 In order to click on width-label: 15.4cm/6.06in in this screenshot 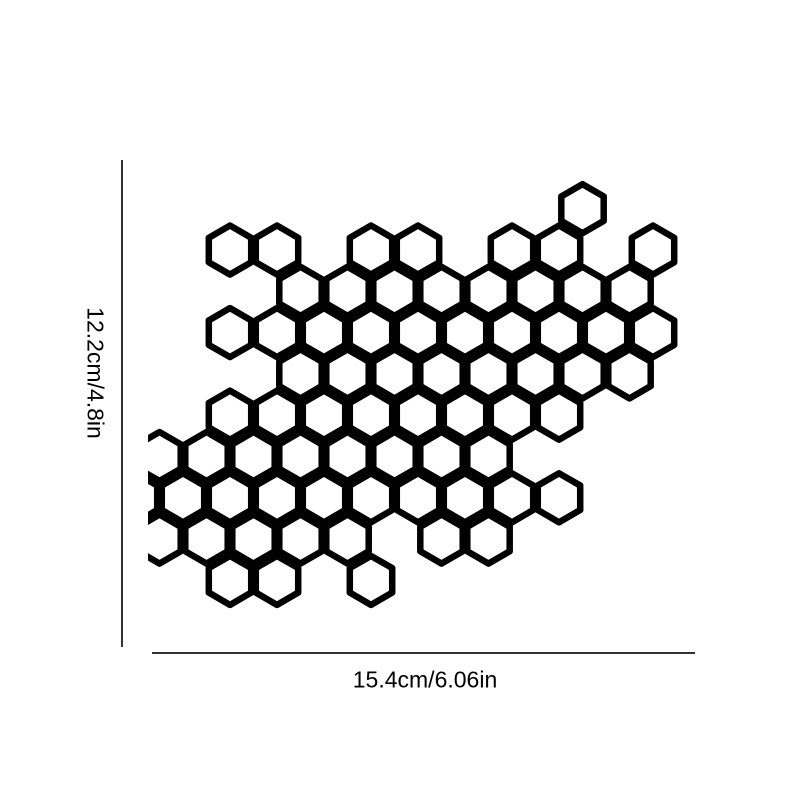, I will do `click(425, 679)`.